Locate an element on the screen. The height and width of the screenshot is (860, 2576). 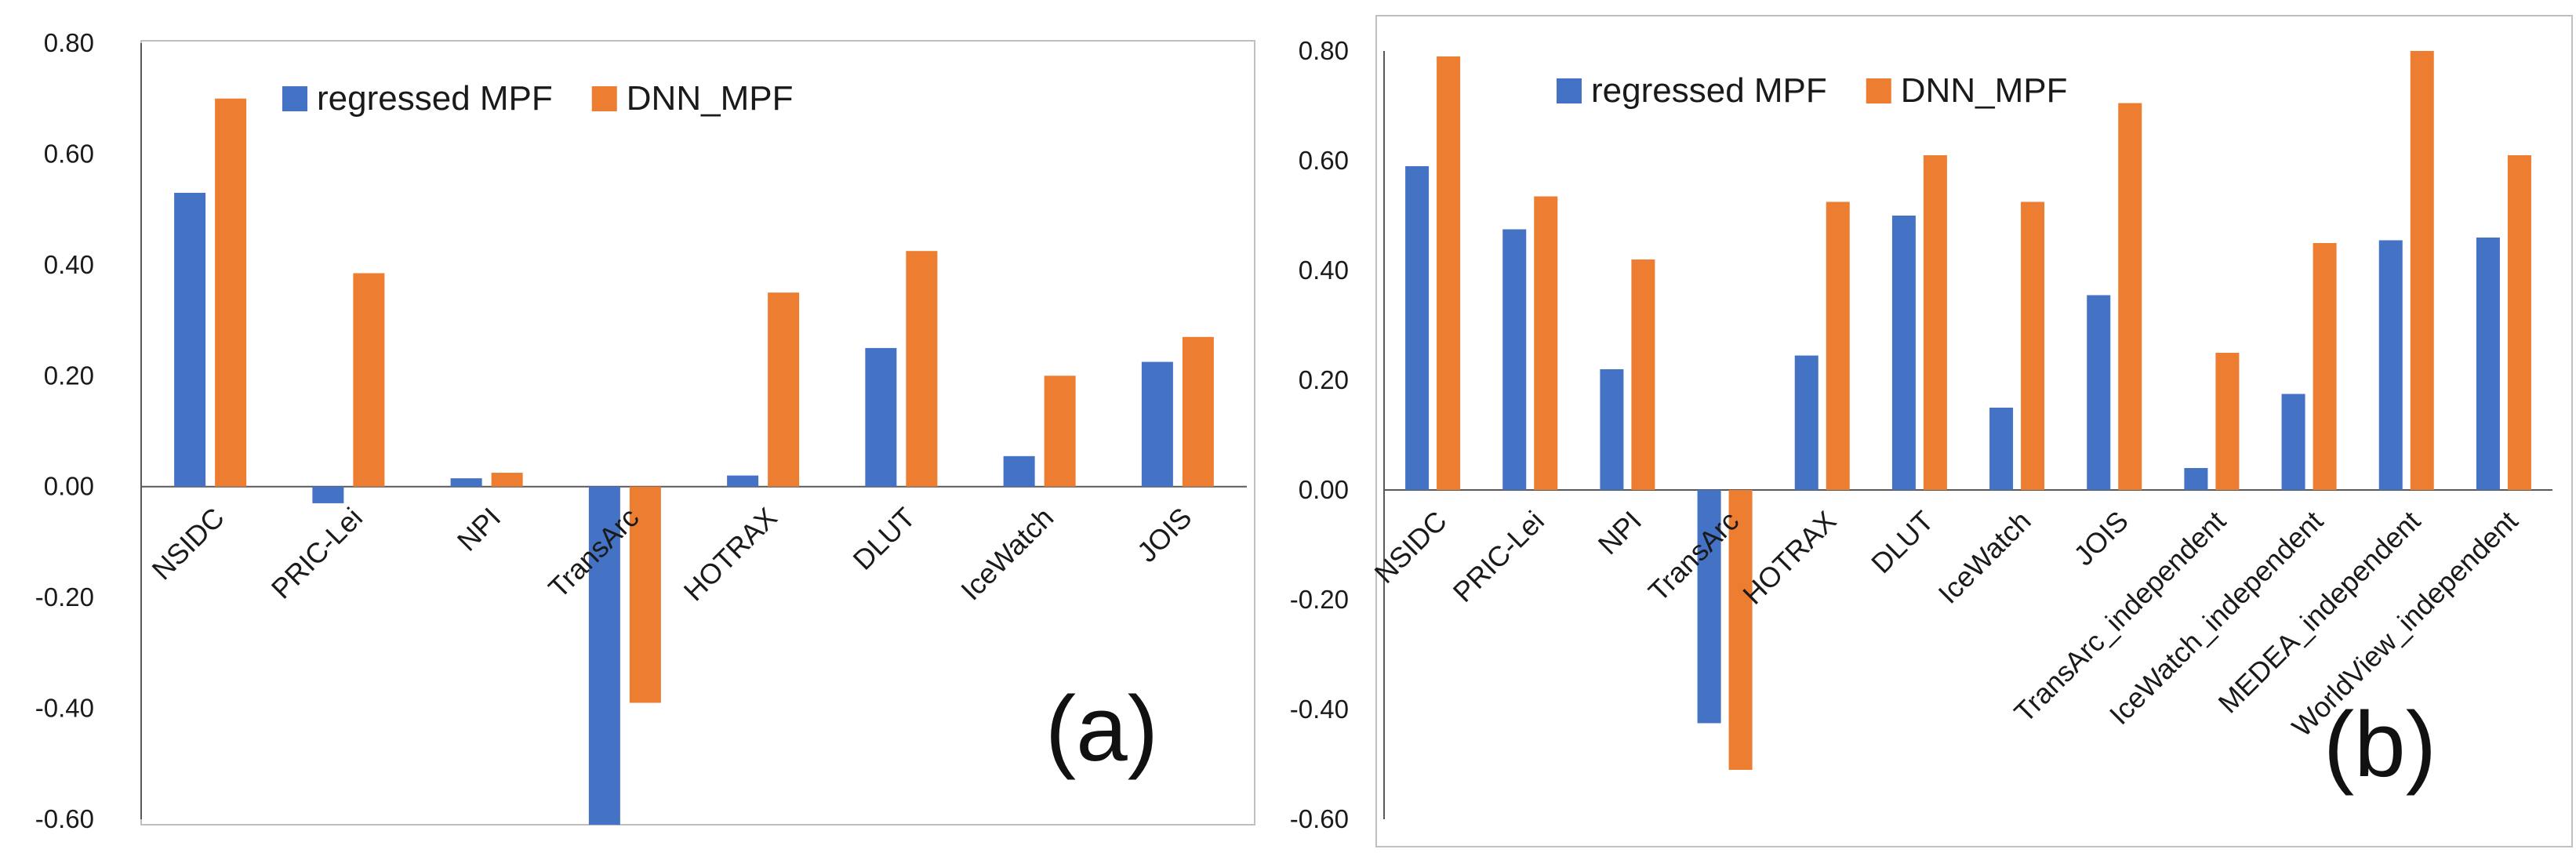
panel-label: (b) is located at coordinates (2379, 745).